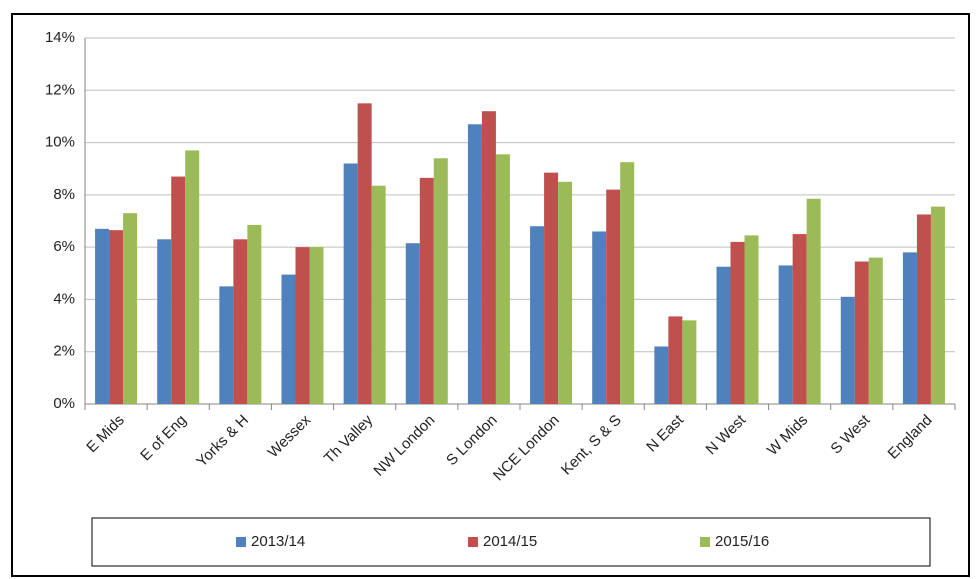  I want to click on x-tick-label: Yorks & H, so click(222, 441).